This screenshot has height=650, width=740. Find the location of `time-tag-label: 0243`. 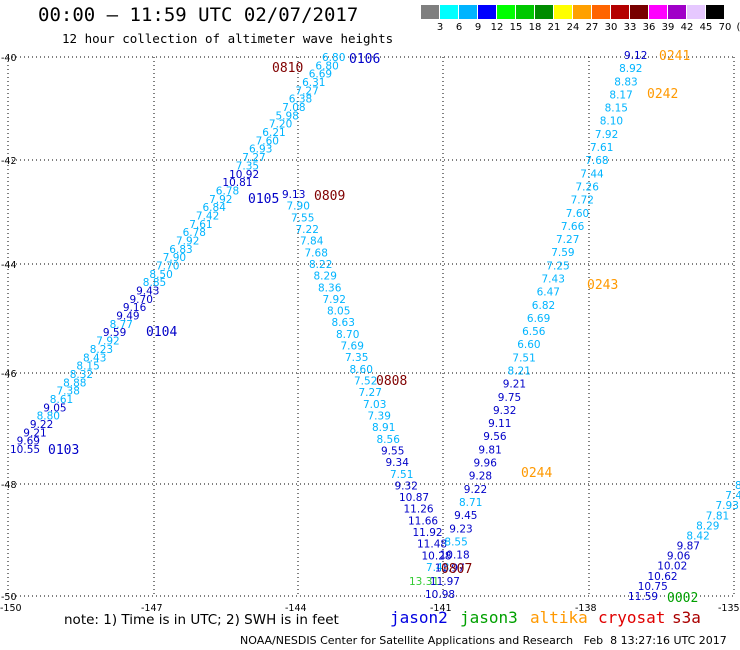

time-tag-label: 0243 is located at coordinates (602, 285).